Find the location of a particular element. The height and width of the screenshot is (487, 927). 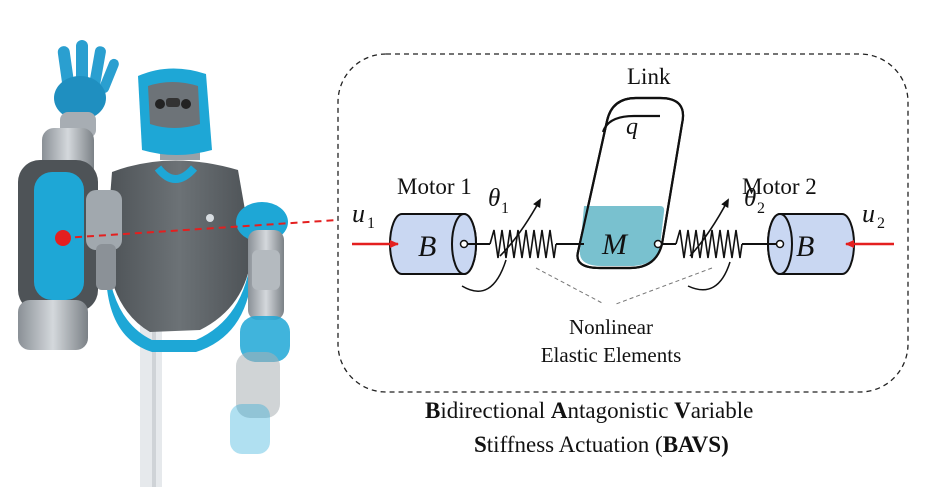

motor-1-block-label: B is located at coordinates (427, 246).